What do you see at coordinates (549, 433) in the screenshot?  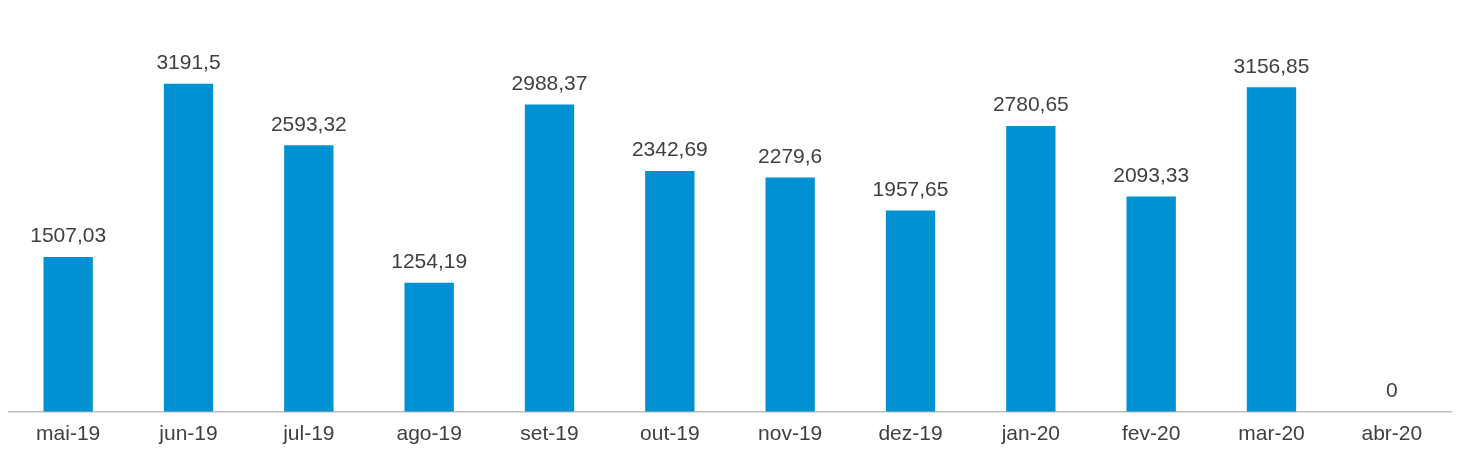 I see `x-tick-label: set-19` at bounding box center [549, 433].